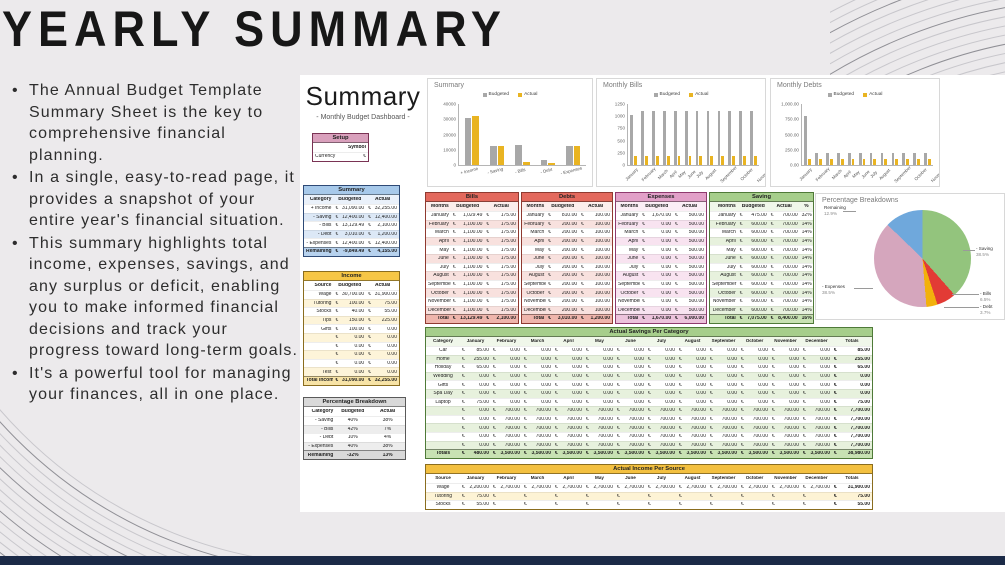  Describe the element at coordinates (546, 170) in the screenshot. I see `x-label: - Debt` at that location.